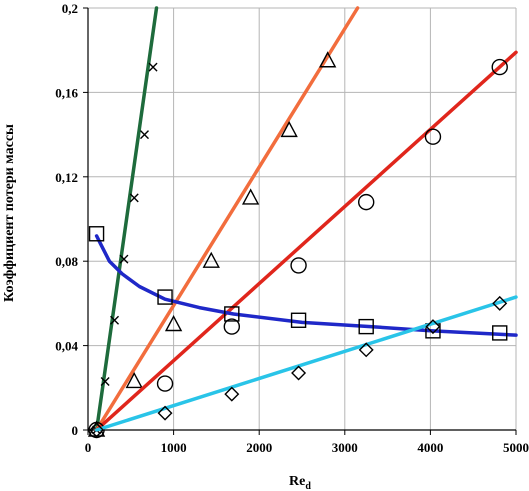 This screenshot has height=491, width=529. I want to click on y-tick-label-4: 0,16, so click(66, 92).